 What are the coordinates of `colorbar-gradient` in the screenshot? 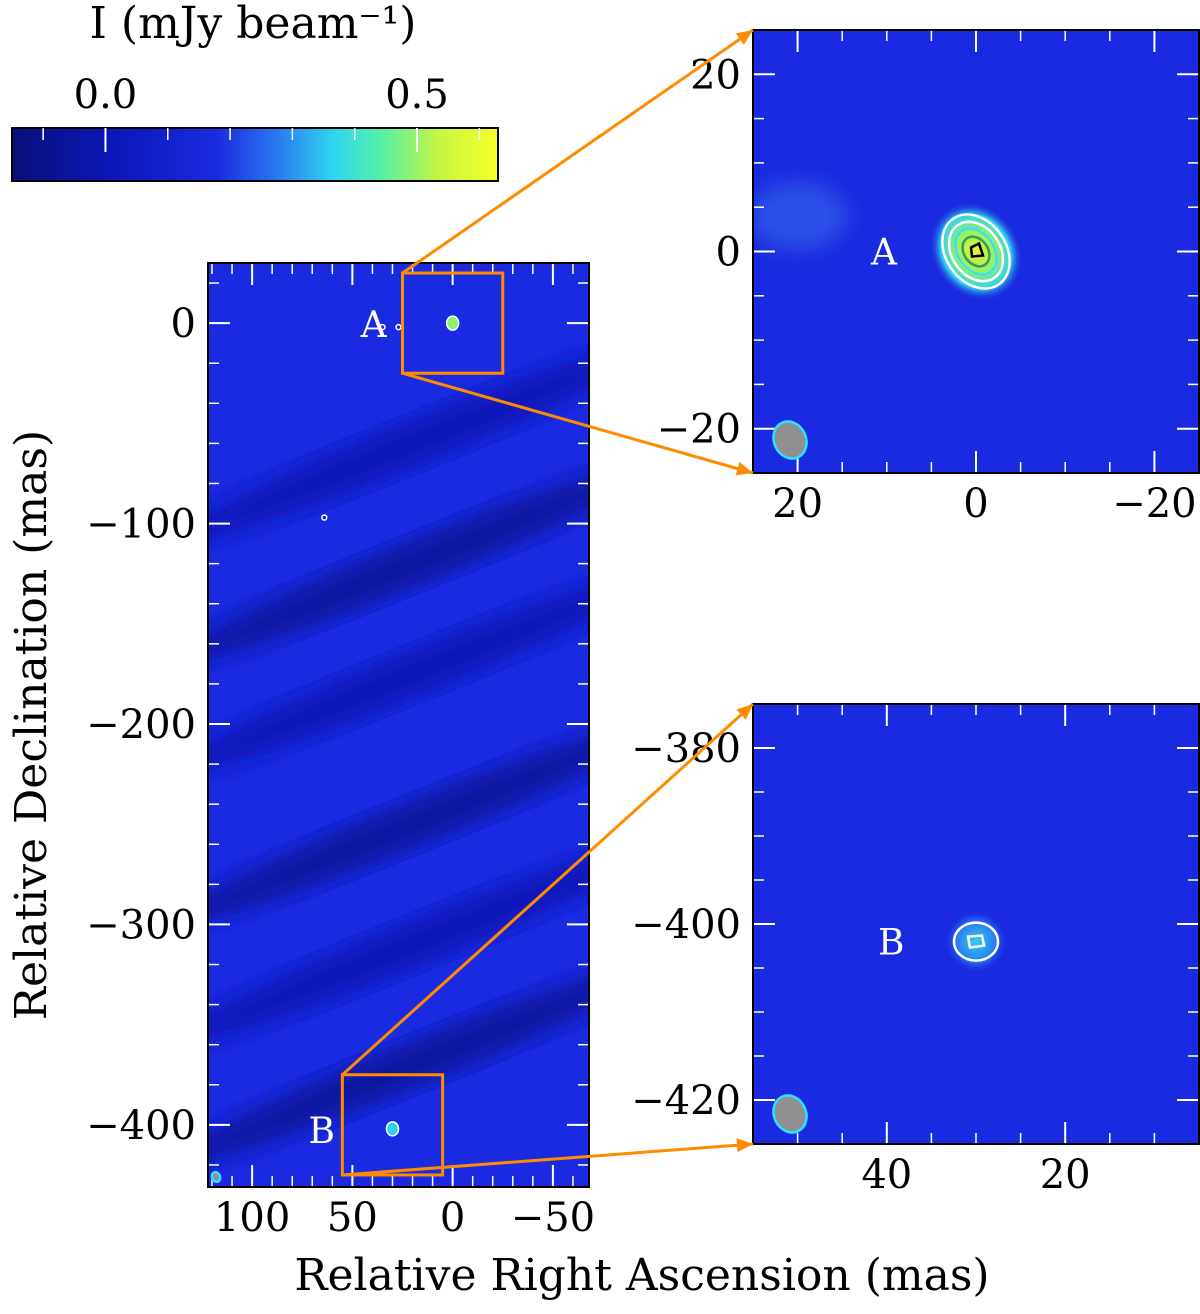 It's located at (255, 154).